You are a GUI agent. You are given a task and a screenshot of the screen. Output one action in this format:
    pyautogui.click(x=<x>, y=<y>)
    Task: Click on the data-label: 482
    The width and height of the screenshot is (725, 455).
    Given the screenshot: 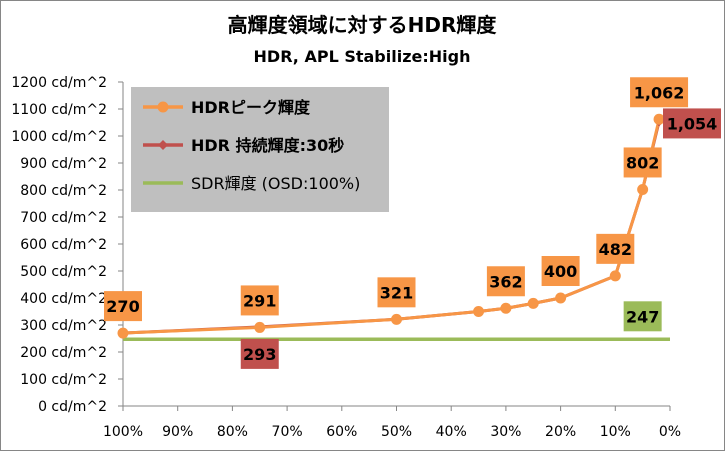 What is the action you would take?
    pyautogui.click(x=615, y=249)
    